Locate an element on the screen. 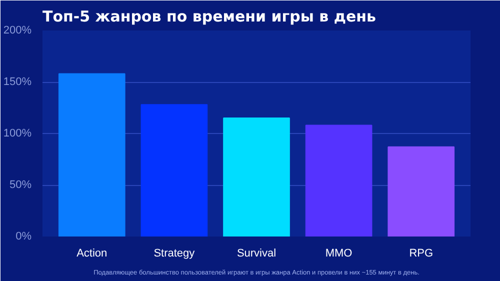 This screenshot has height=281, width=500. y-tick-label: 100% is located at coordinates (17, 134).